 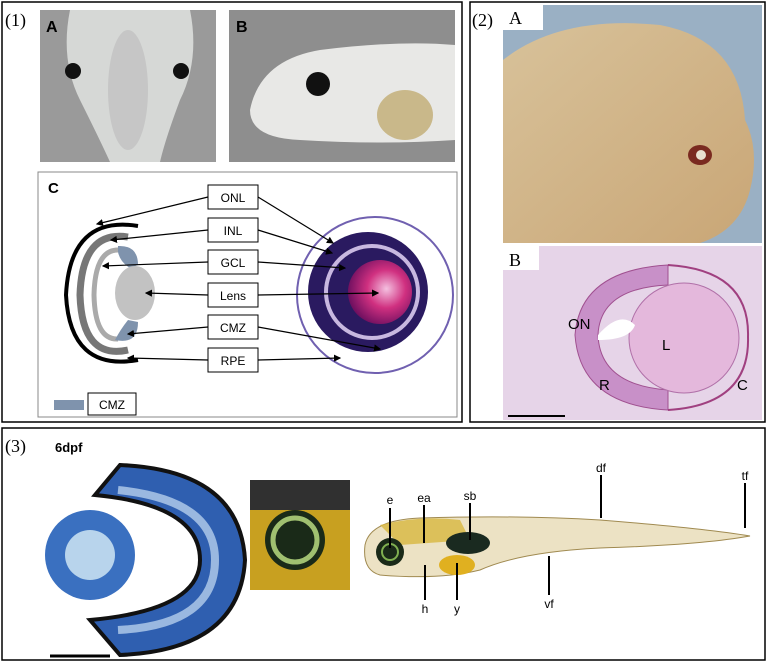 I want to click on annotation-vf: vf, so click(x=549, y=604).